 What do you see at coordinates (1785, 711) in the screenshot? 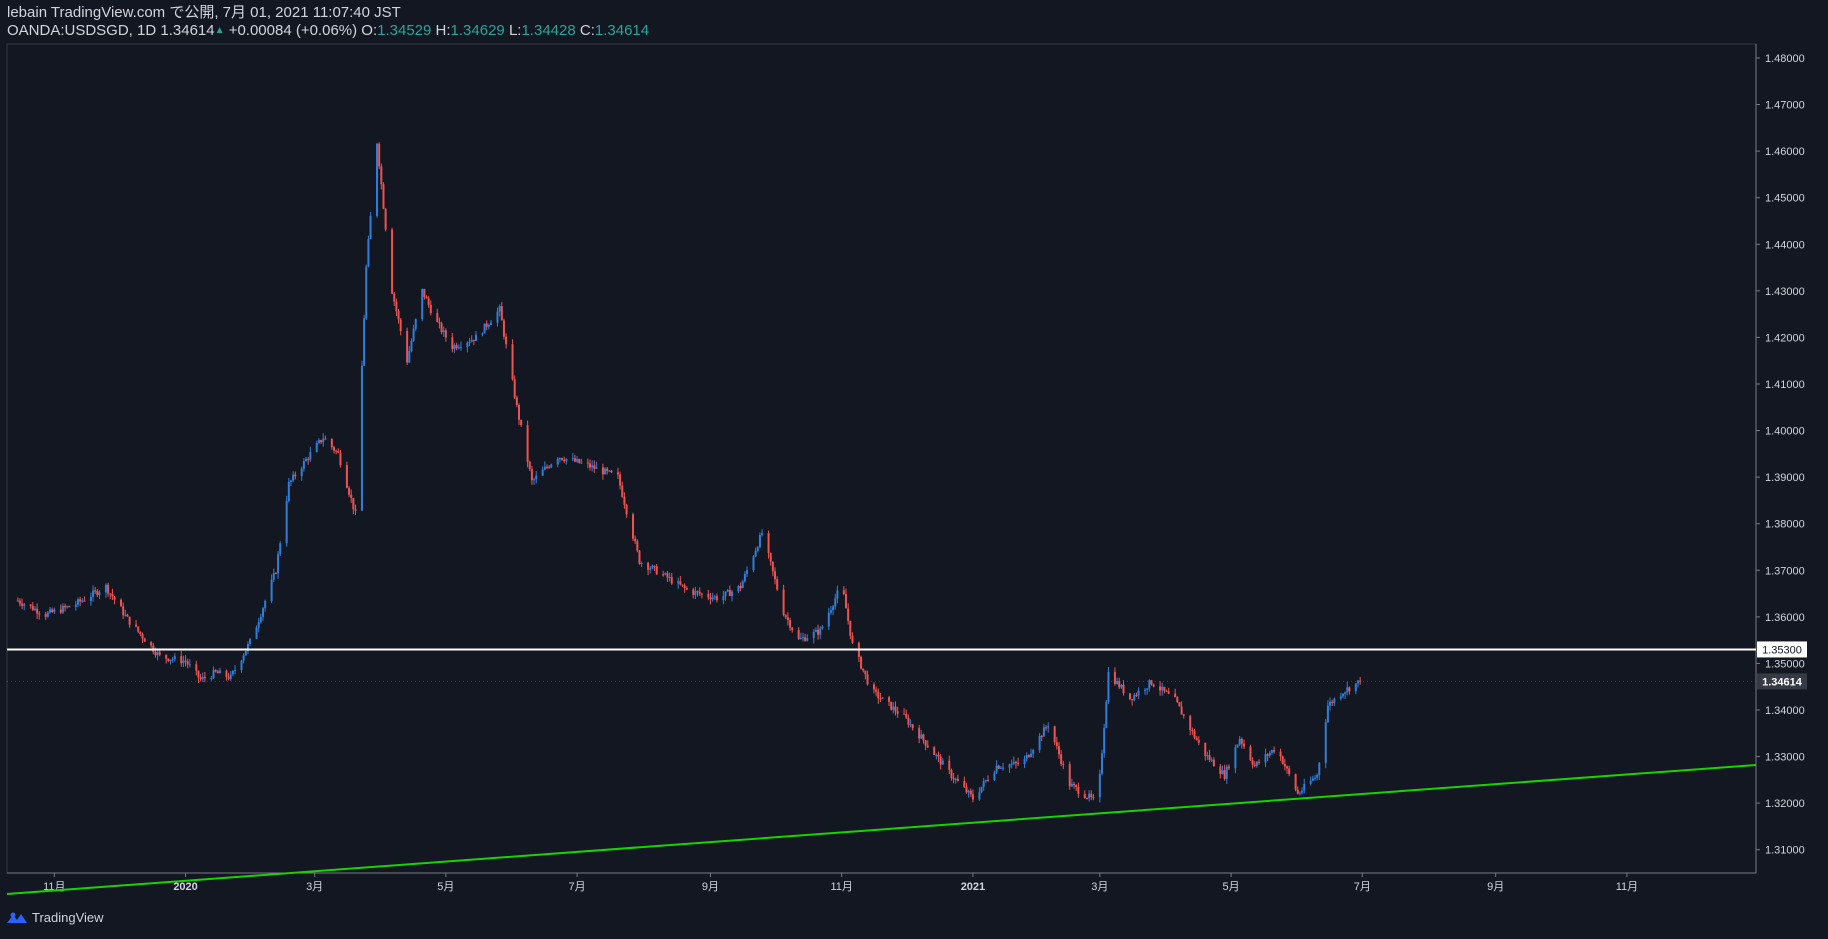
I see `y-tick-label: 1.34000` at bounding box center [1785, 711].